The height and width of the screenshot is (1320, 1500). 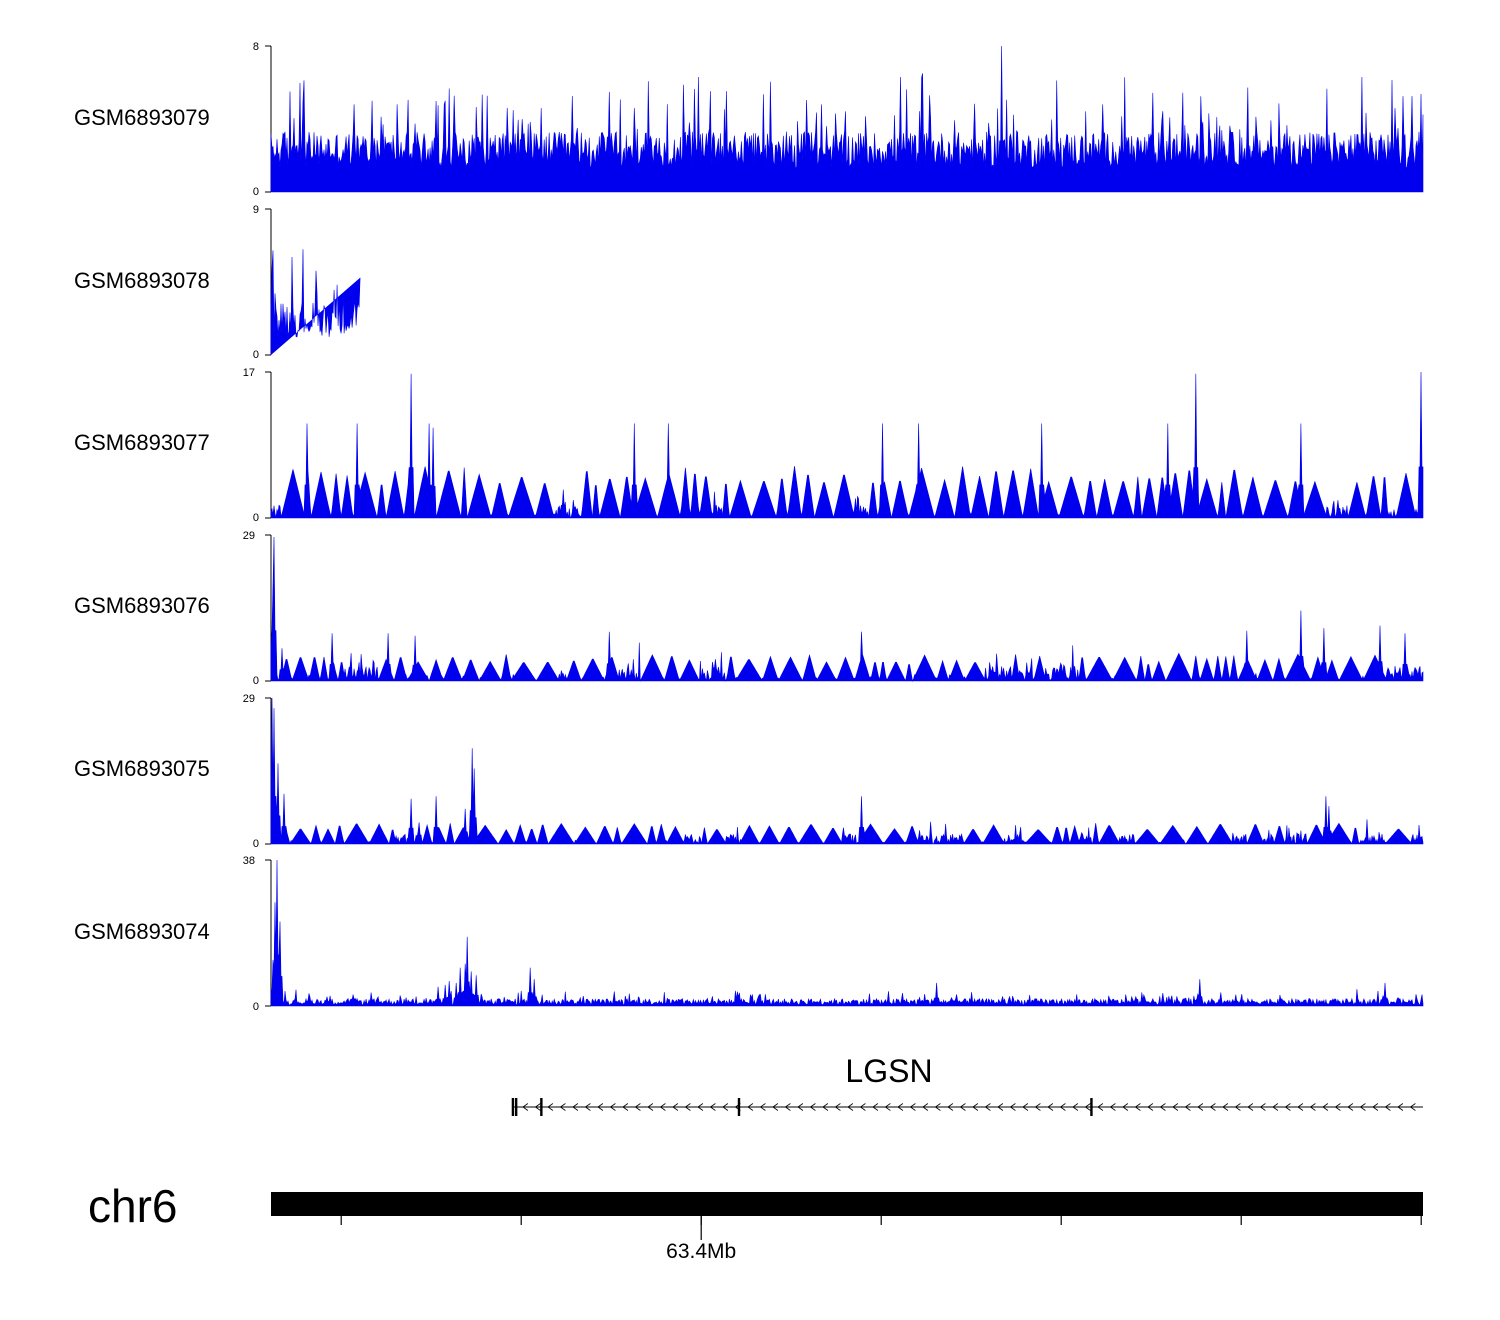 I want to click on track-label: GSM6893075, so click(x=142, y=768).